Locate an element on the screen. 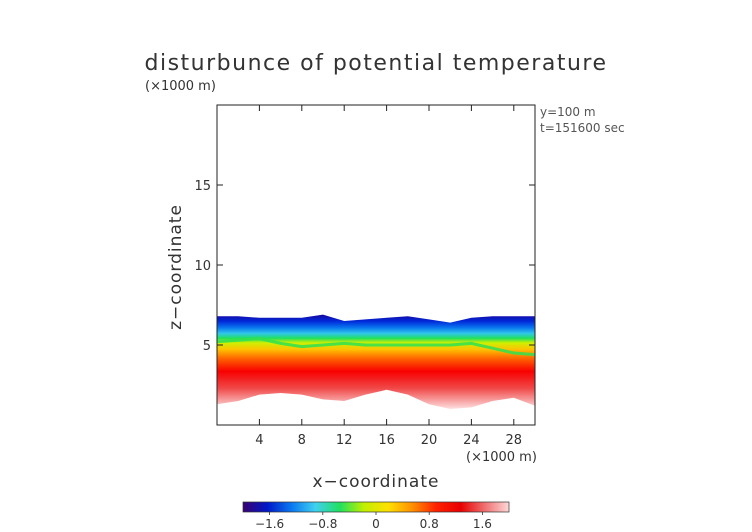 This screenshot has width=752, height=532. x-axis-unit: (×1000 m) is located at coordinates (501, 457).